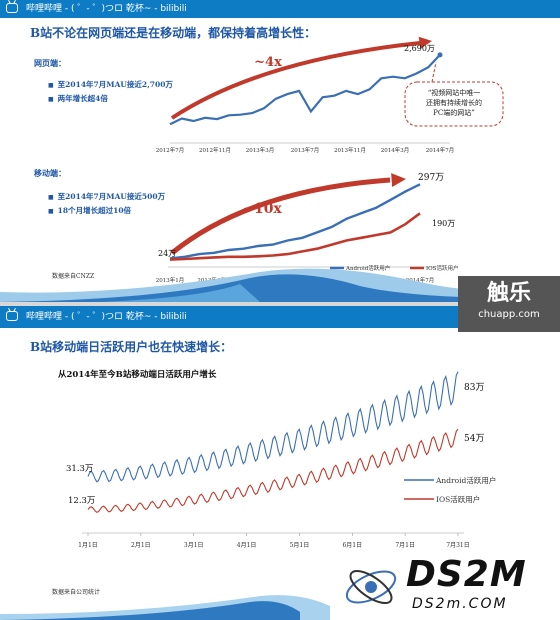 The height and width of the screenshot is (620, 560). Describe the element at coordinates (167, 253) in the screenshot. I see `mobile-start-label: 24万` at that location.